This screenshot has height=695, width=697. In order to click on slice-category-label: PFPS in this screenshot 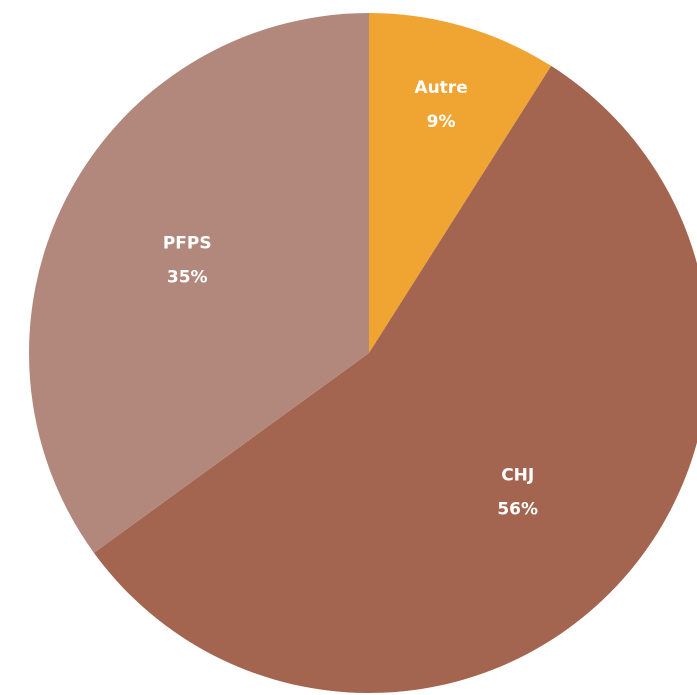, I will do `click(187, 243)`.